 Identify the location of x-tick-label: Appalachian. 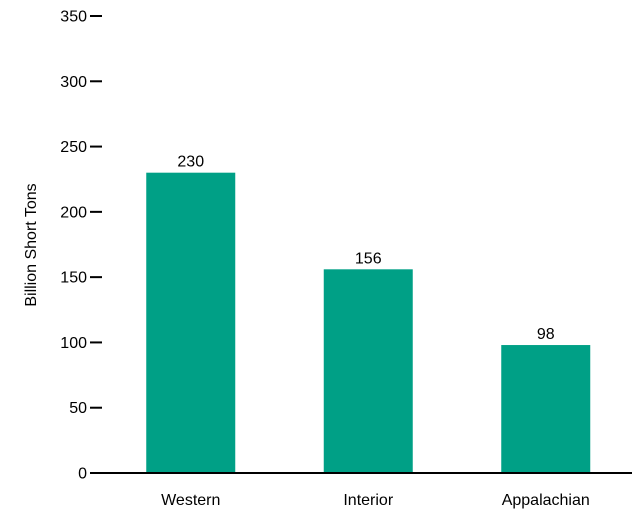
(546, 500).